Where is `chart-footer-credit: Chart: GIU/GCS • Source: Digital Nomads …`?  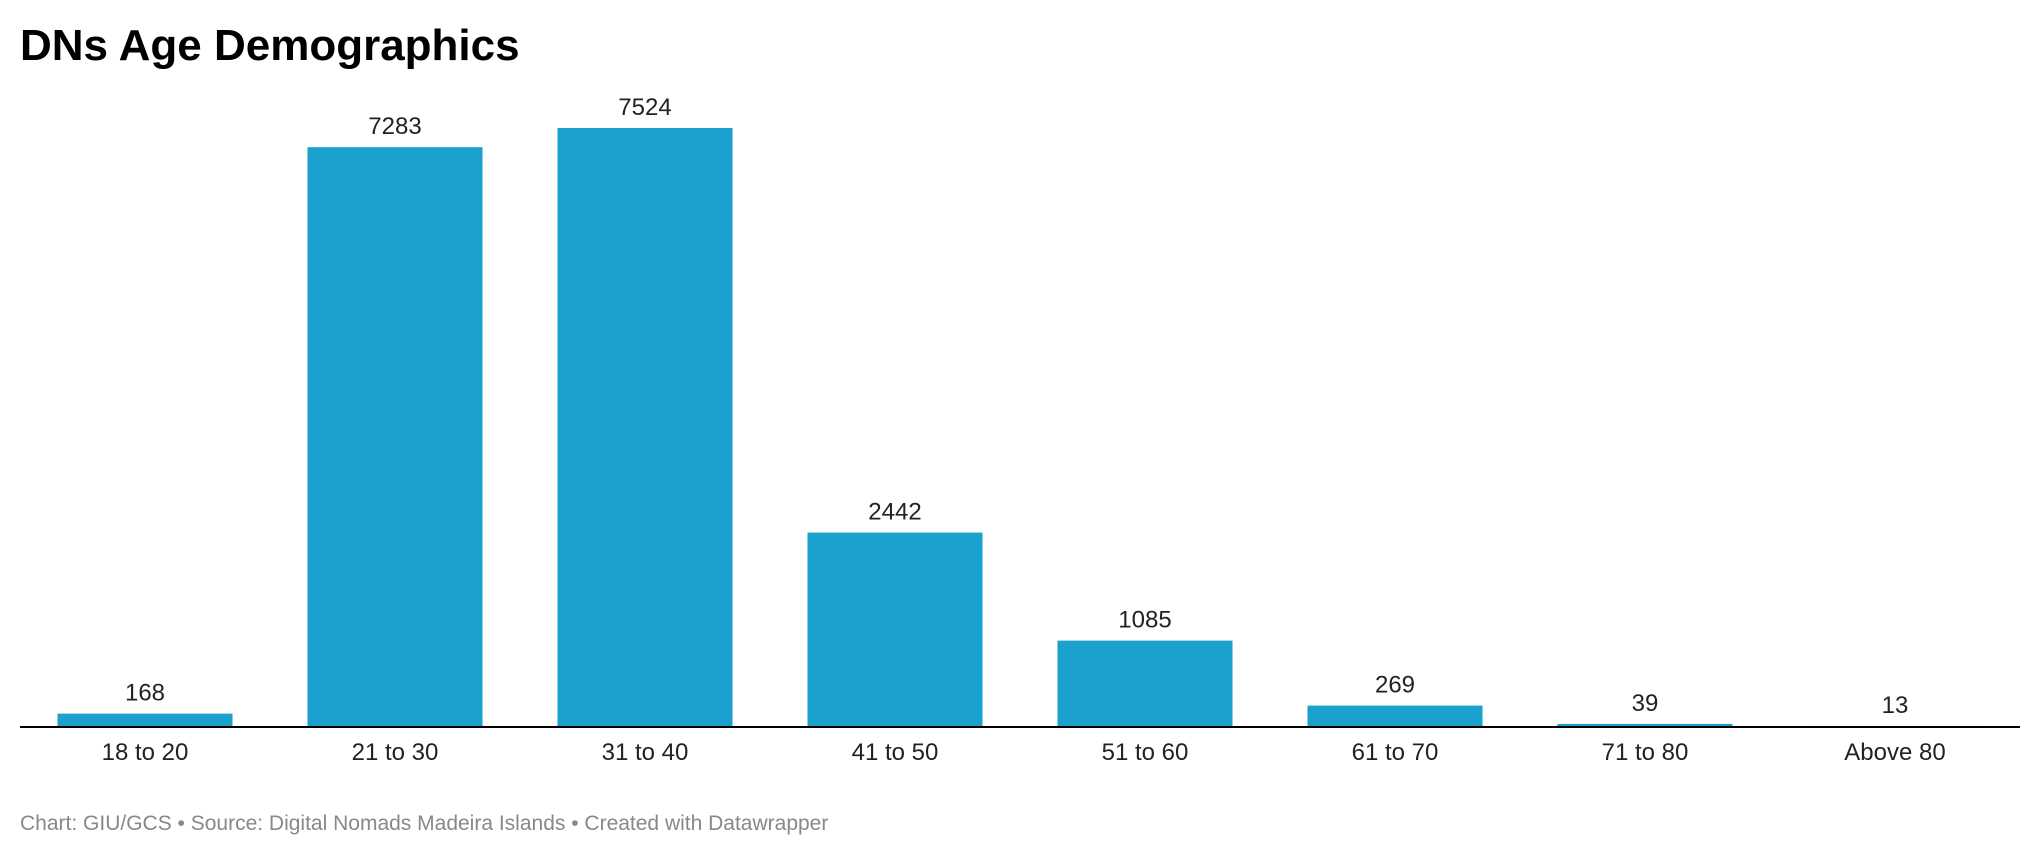
chart-footer-credit: Chart: GIU/GCS • Source: Digital Nomads … is located at coordinates (424, 823).